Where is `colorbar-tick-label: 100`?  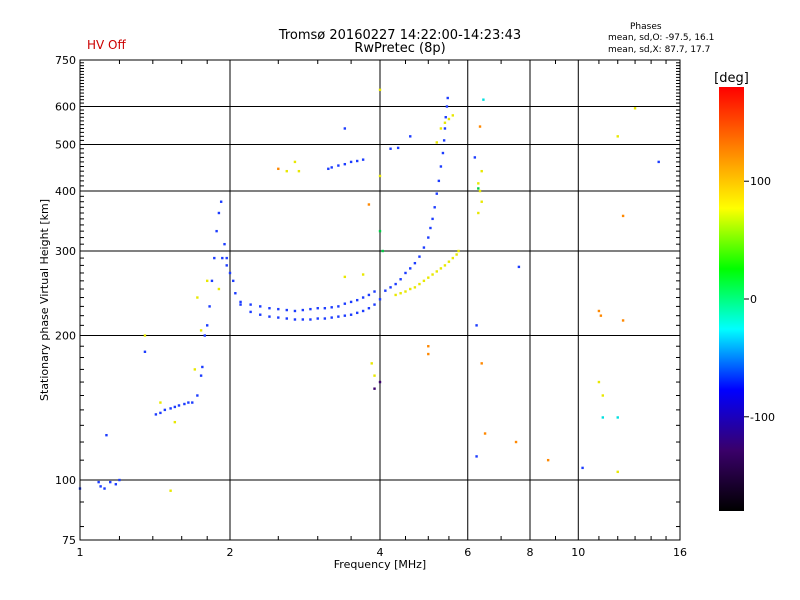
colorbar-tick-label: 100 is located at coordinates (760, 181).